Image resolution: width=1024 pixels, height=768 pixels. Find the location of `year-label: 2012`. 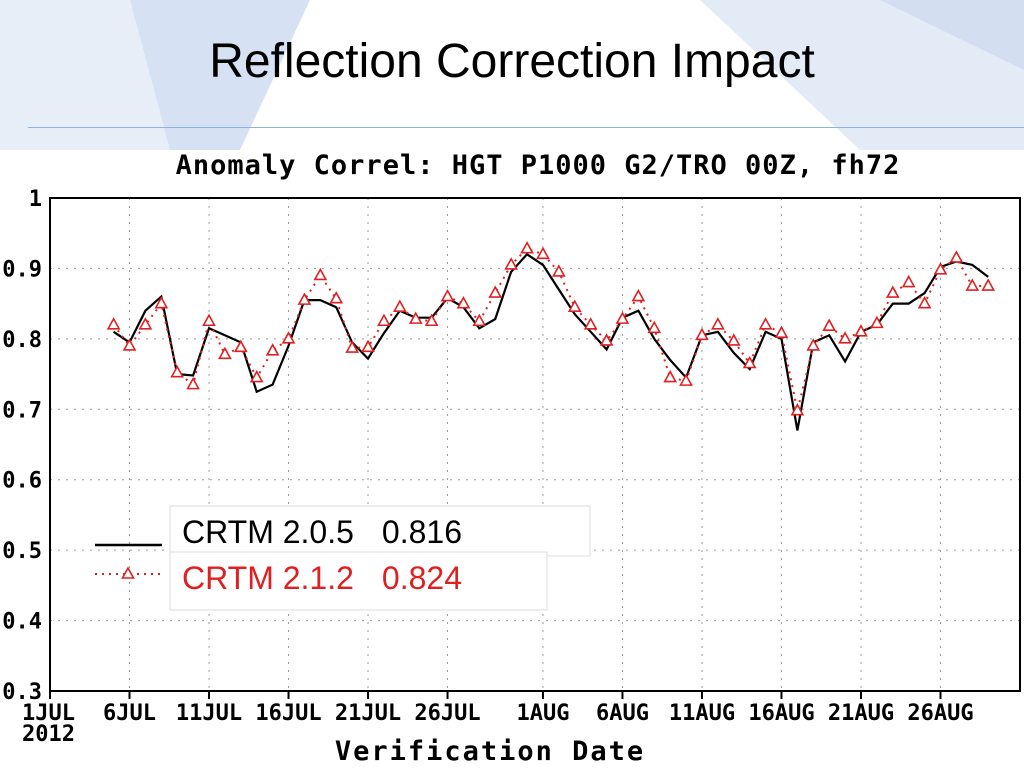

year-label: 2012 is located at coordinates (48, 734).